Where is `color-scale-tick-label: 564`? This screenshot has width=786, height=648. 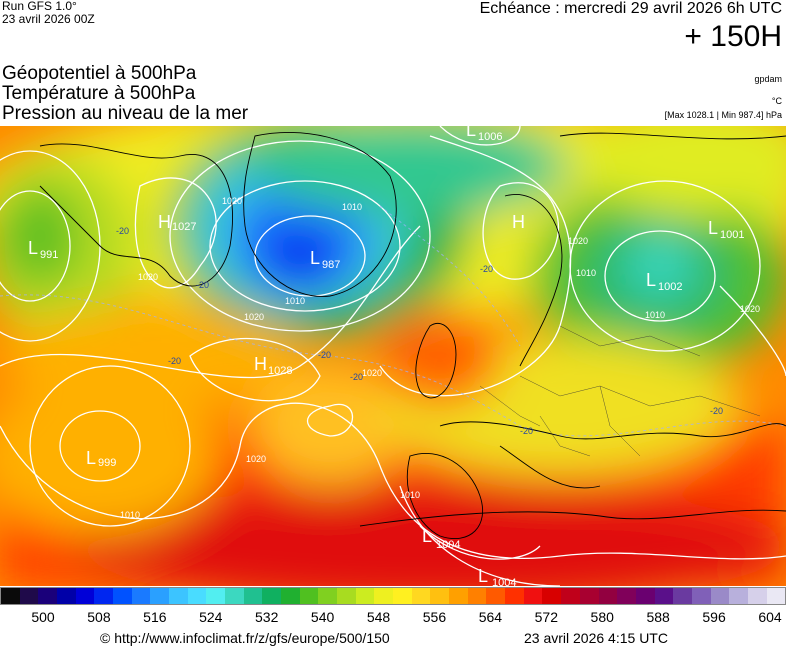 color-scale-tick-label: 564 is located at coordinates (490, 617).